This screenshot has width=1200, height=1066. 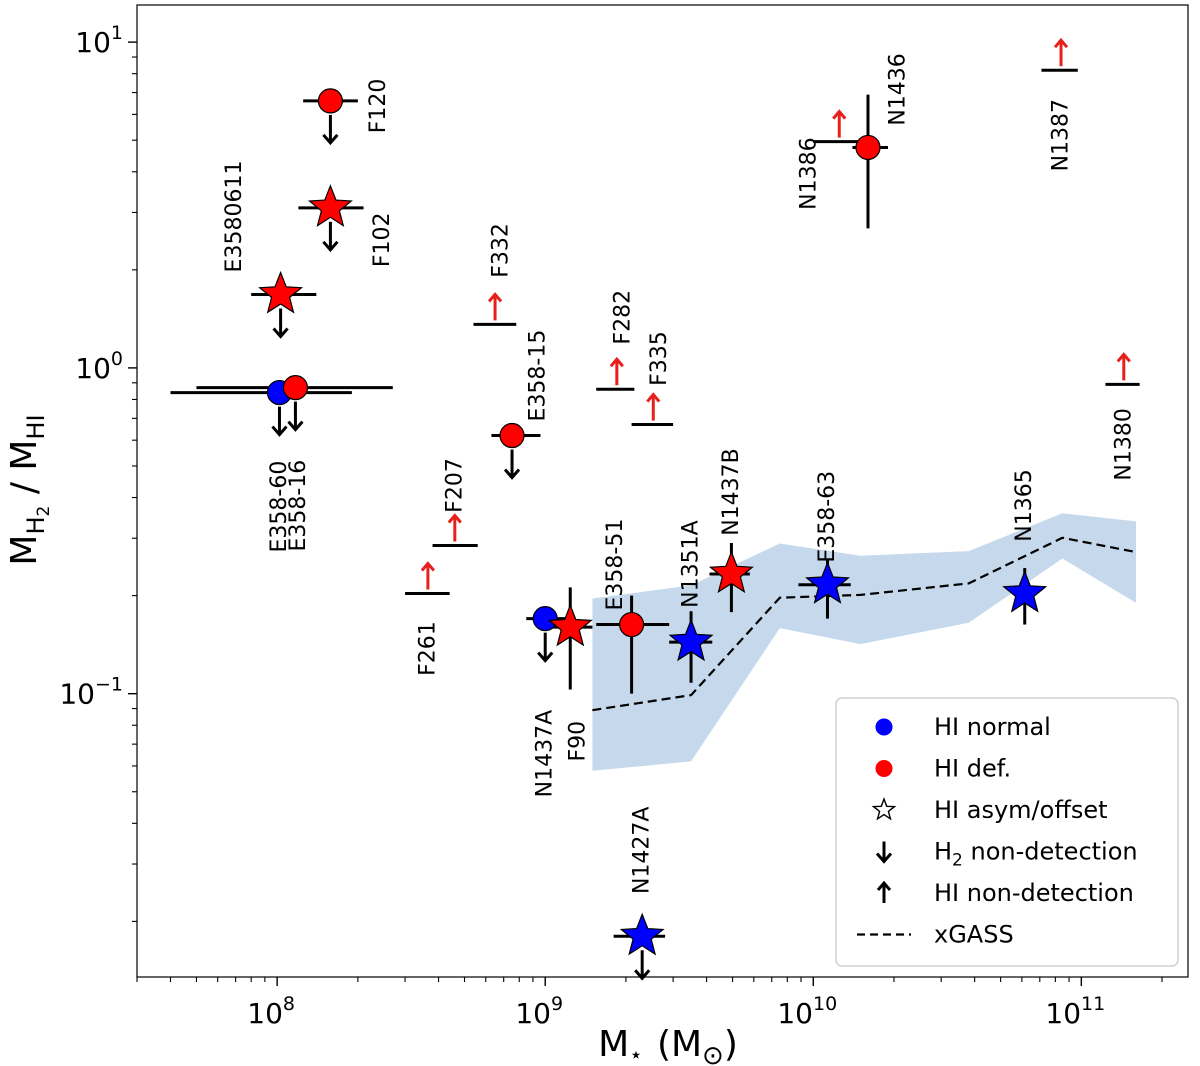 I want to click on xgass-median-line, so click(x=864, y=624).